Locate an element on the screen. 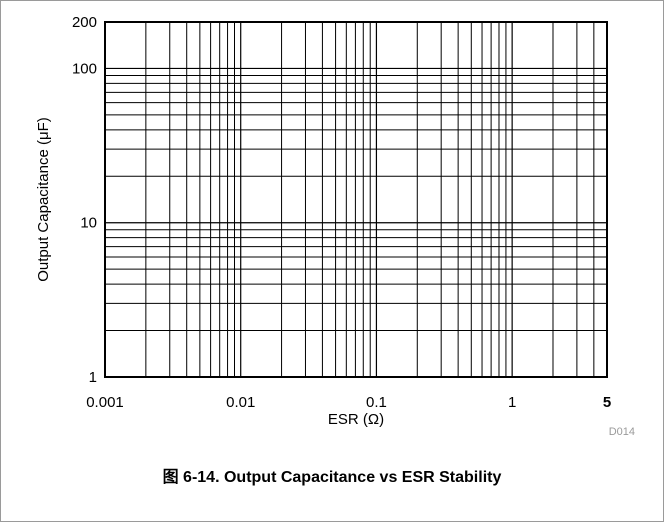 The height and width of the screenshot is (522, 664). x-tick-label: 5 is located at coordinates (607, 402).